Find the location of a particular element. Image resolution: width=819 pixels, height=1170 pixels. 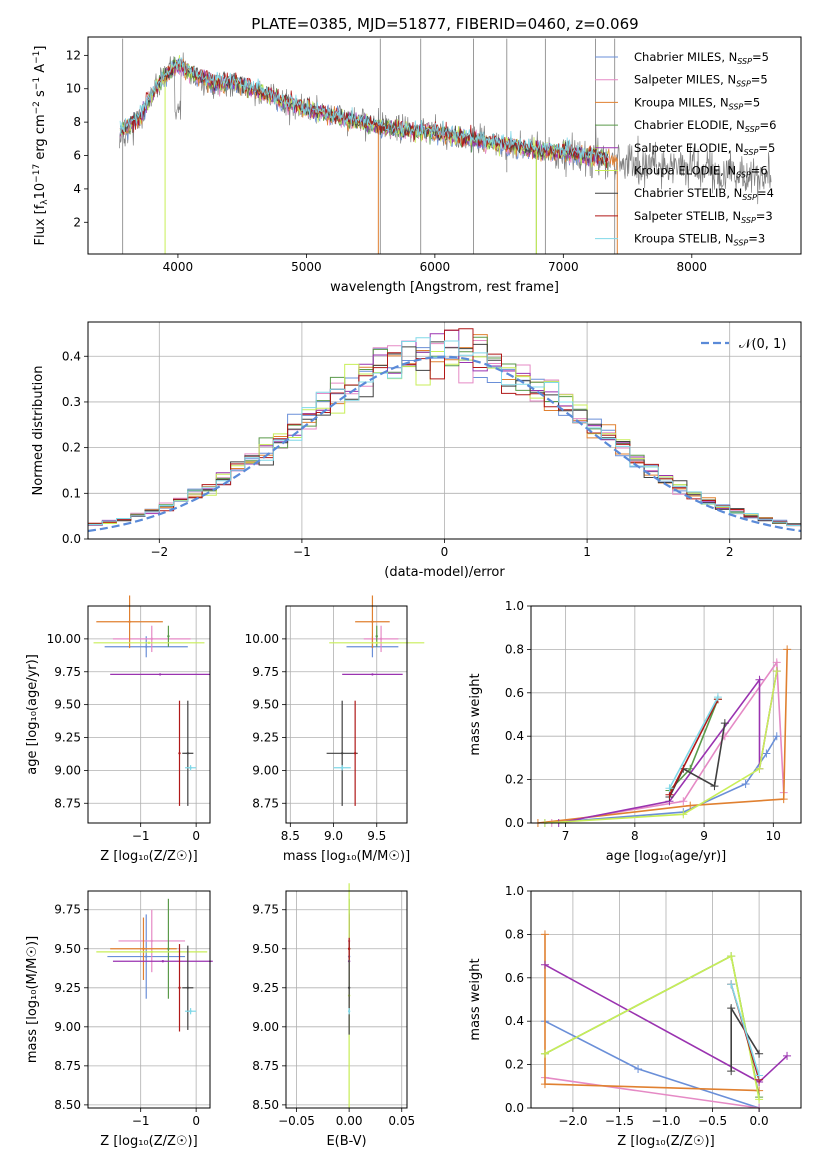

residuals-xtick-label-1: −1 is located at coordinates (302, 552).